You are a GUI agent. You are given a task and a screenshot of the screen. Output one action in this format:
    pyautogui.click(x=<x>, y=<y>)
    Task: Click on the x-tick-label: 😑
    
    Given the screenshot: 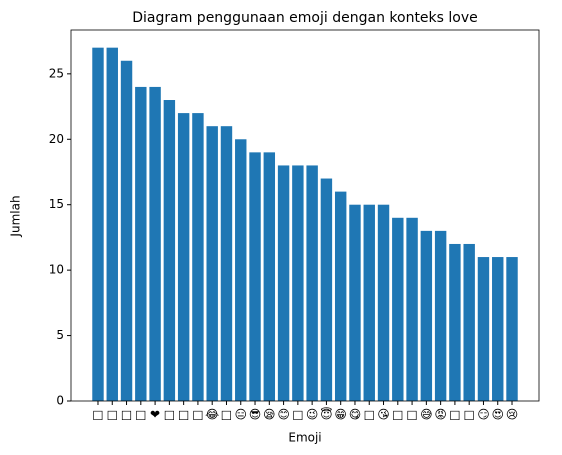 What is the action you would take?
    pyautogui.click(x=240, y=415)
    